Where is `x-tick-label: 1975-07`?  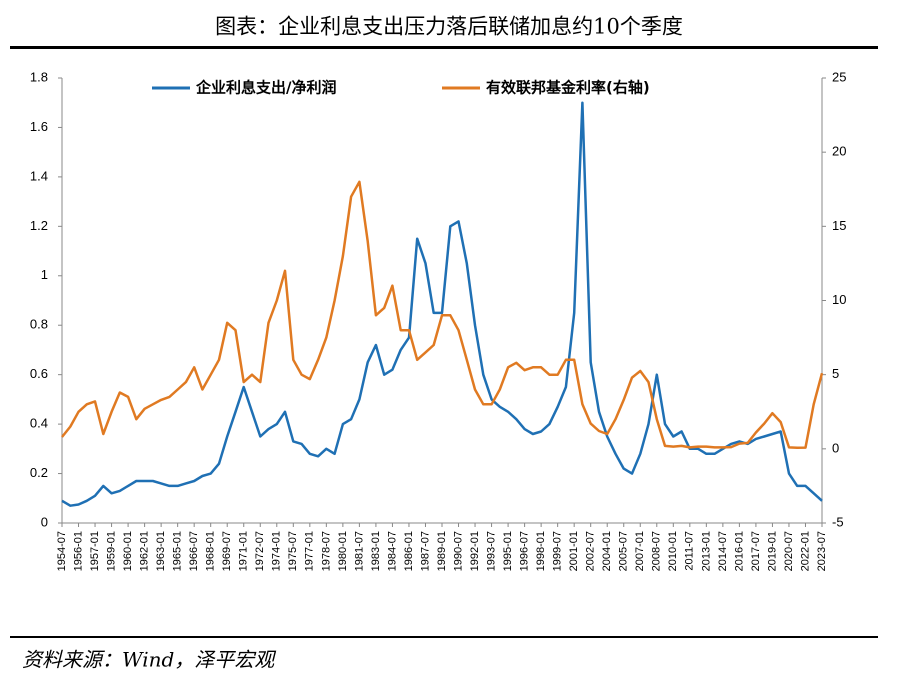
x-tick-label: 1975-07 is located at coordinates (293, 551).